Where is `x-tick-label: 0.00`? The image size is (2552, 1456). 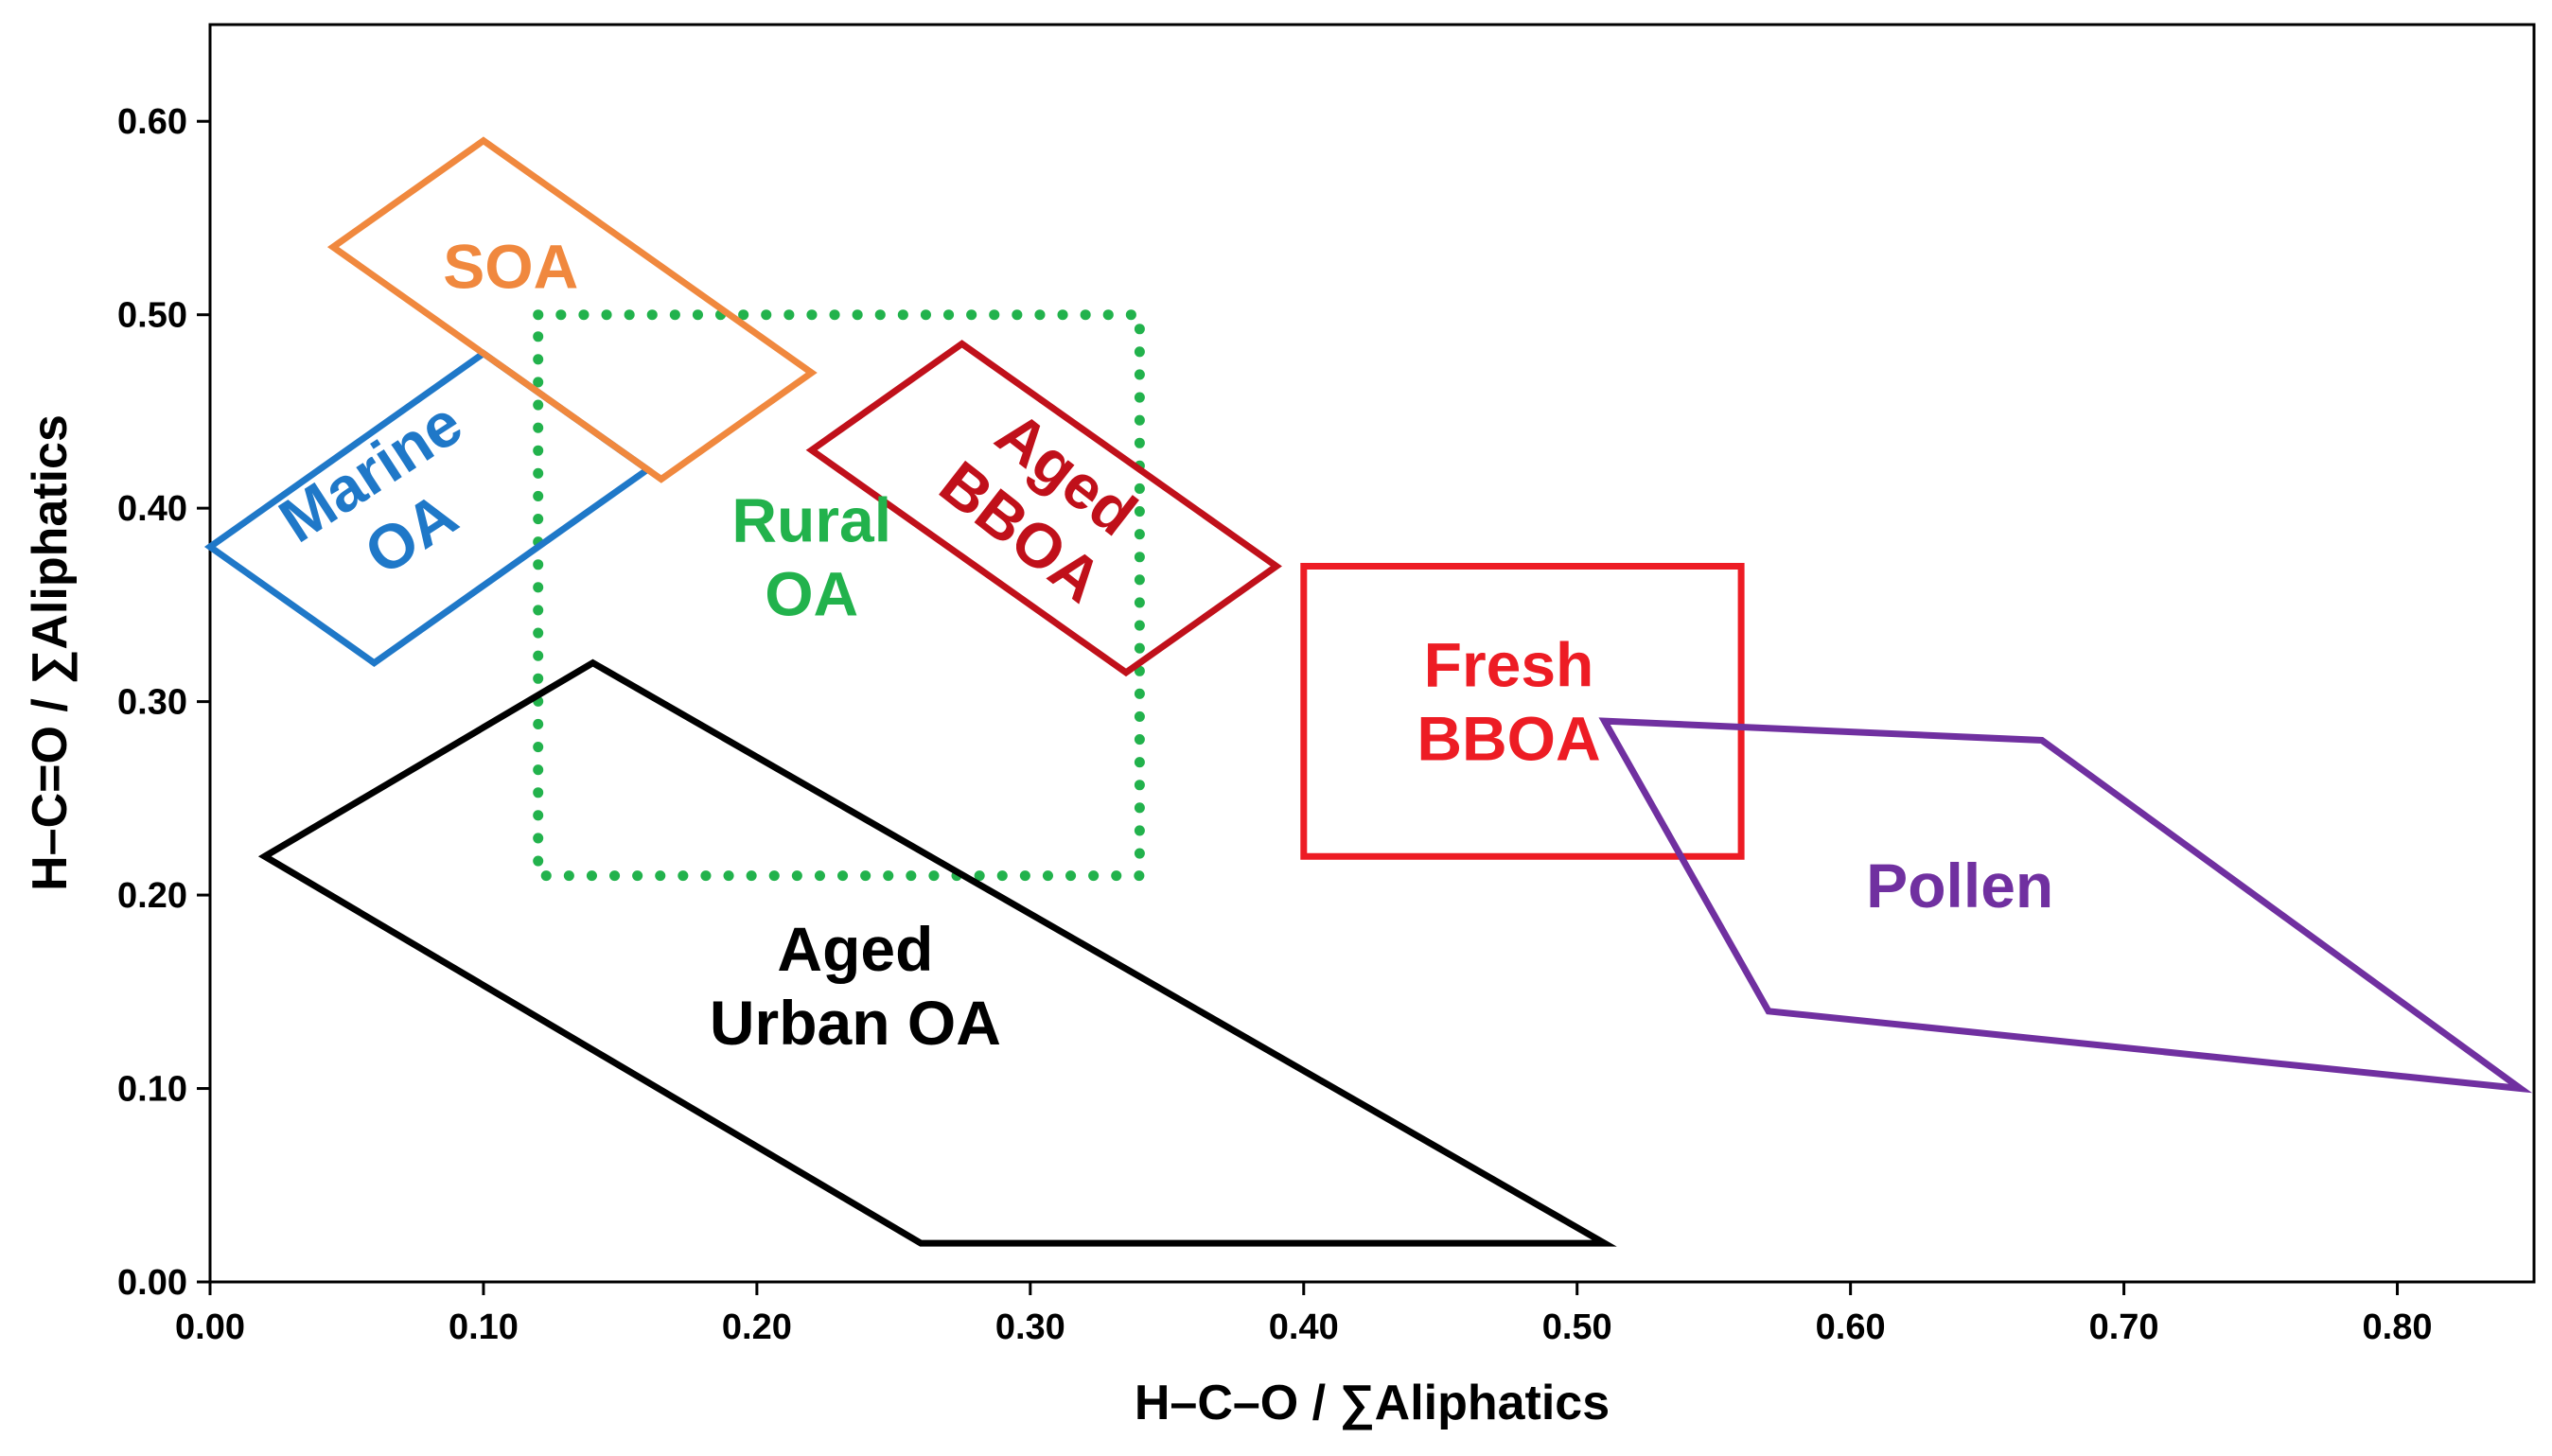
x-tick-label: 0.00 is located at coordinates (210, 1327).